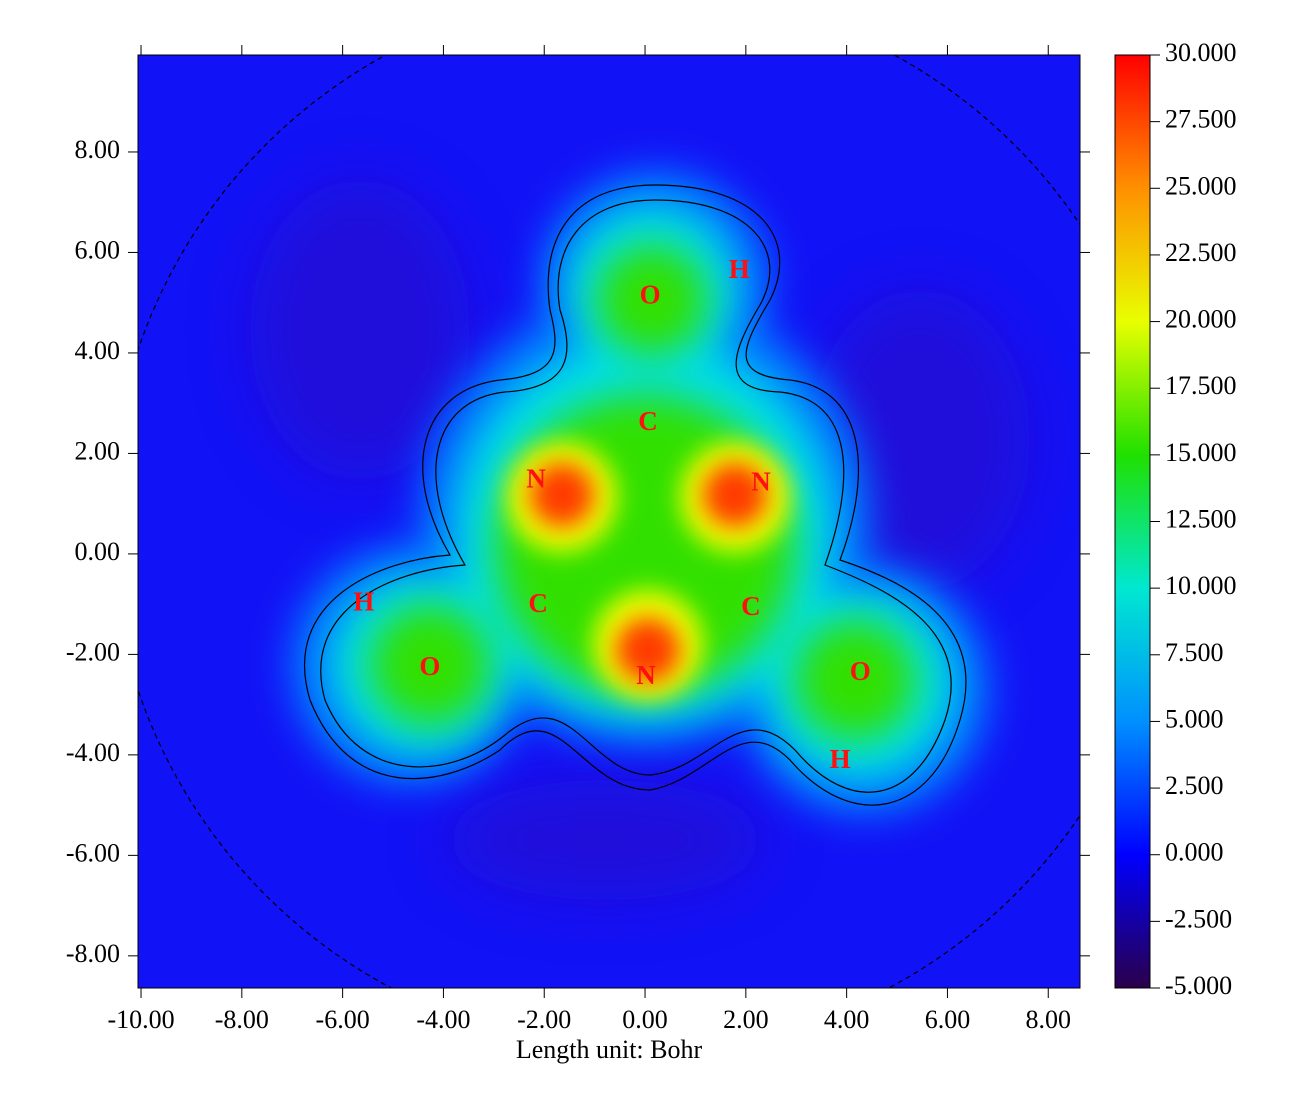 This screenshot has height=1104, width=1310. Describe the element at coordinates (948, 1019) in the screenshot. I see `x-tick-label: 6.00` at that location.